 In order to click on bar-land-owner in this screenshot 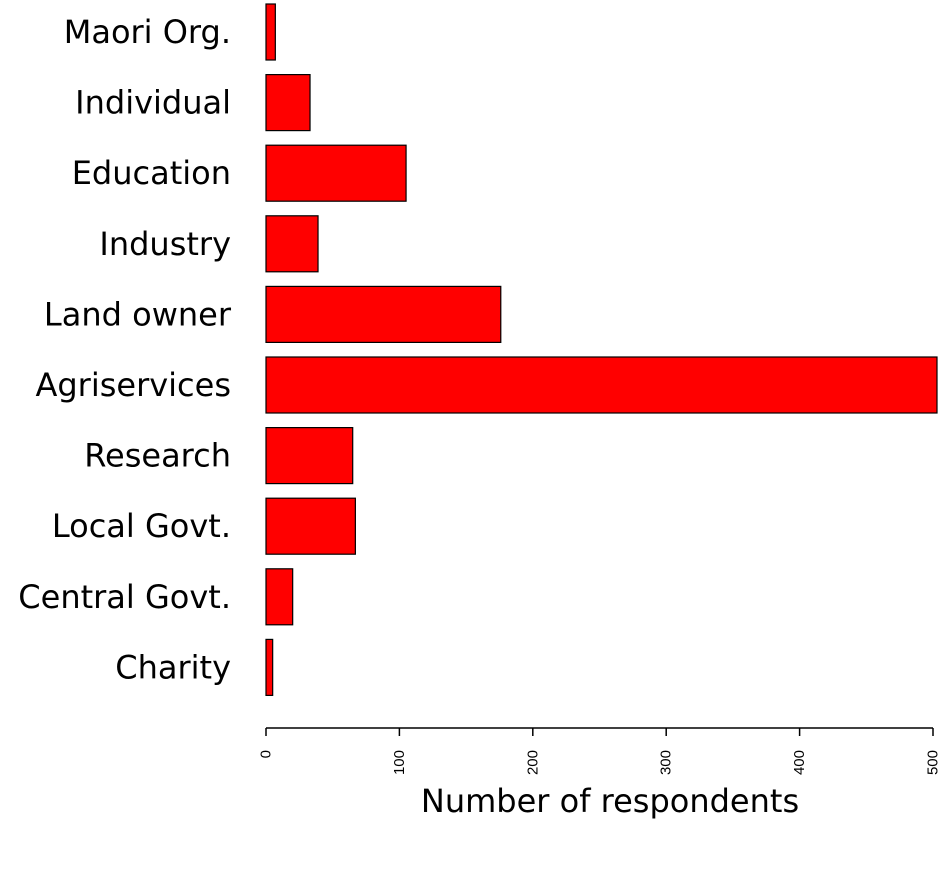, I will do `click(383, 314)`.